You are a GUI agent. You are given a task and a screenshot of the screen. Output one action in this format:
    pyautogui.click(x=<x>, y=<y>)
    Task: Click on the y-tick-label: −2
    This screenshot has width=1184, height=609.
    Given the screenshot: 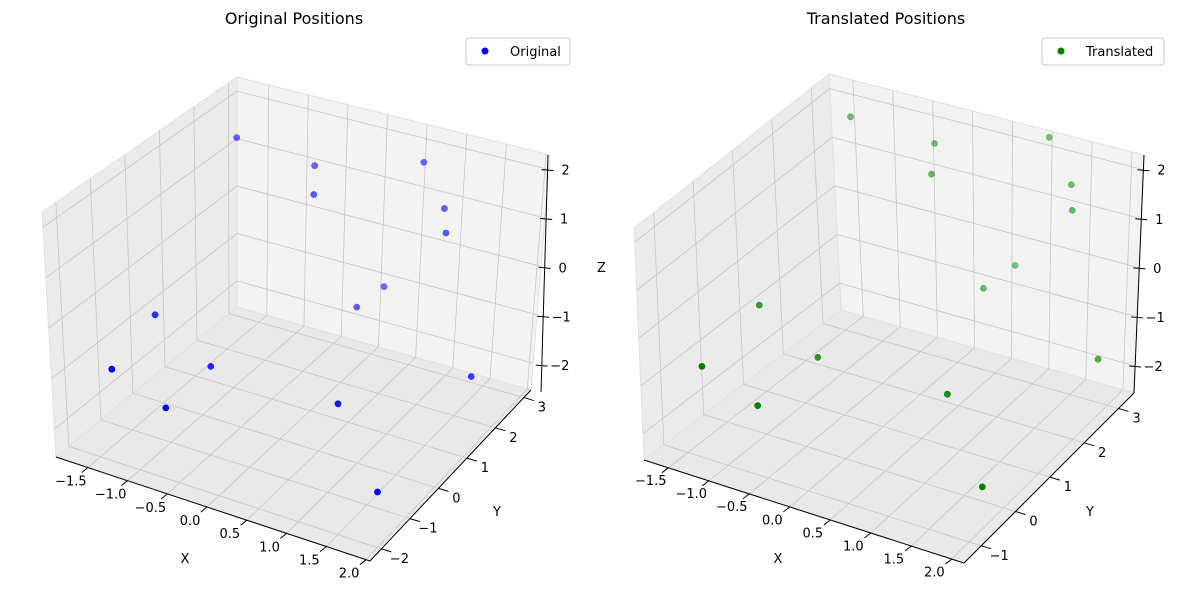 What is the action you would take?
    pyautogui.click(x=399, y=559)
    